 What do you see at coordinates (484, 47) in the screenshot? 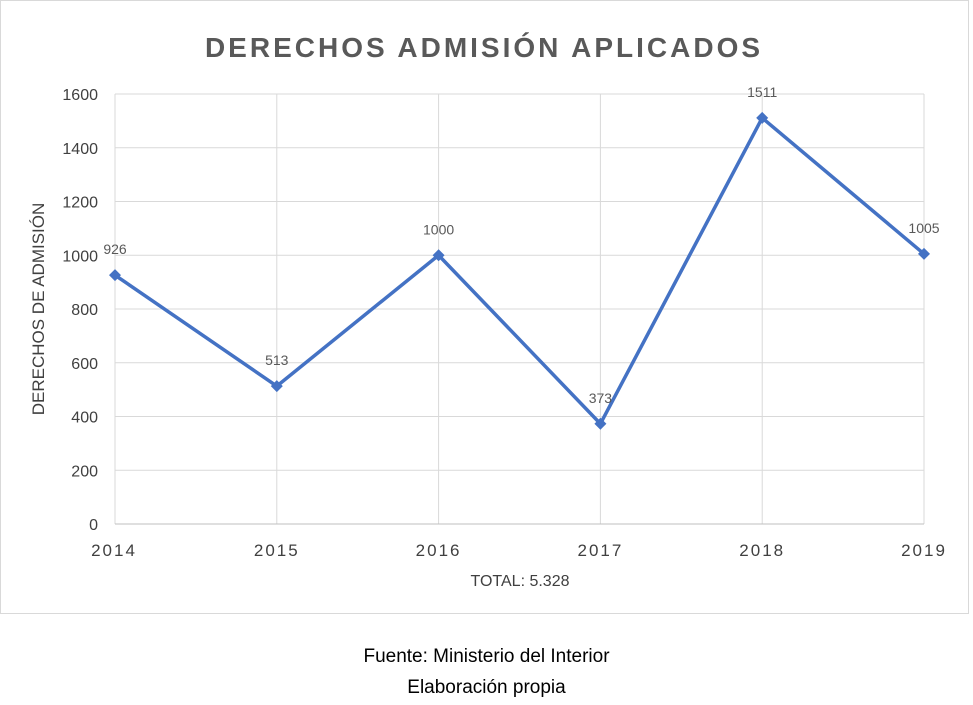
I see `chart-title: DERECHOS ADMISIÓN APLICADOS` at bounding box center [484, 47].